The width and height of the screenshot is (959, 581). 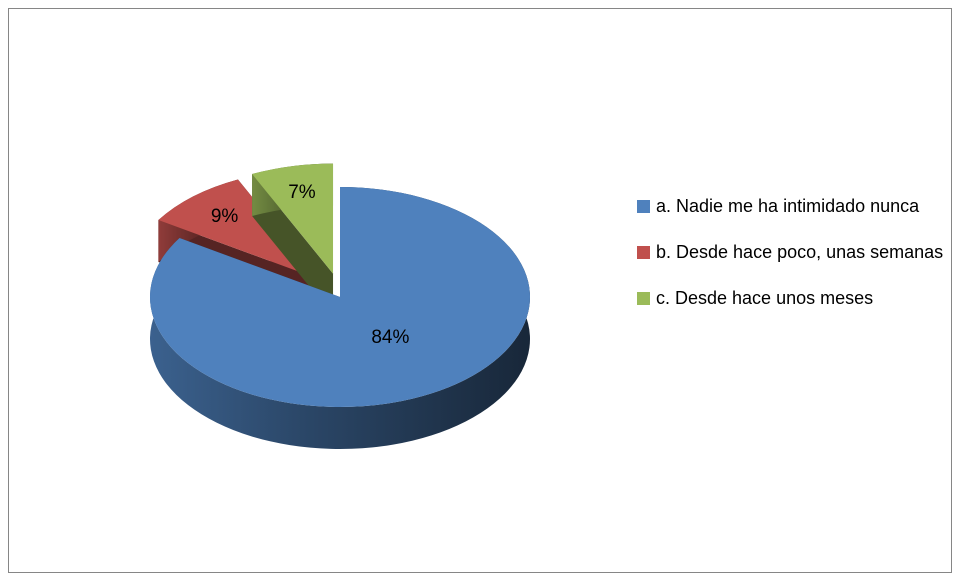 I want to click on data-label: 7%, so click(x=302, y=192).